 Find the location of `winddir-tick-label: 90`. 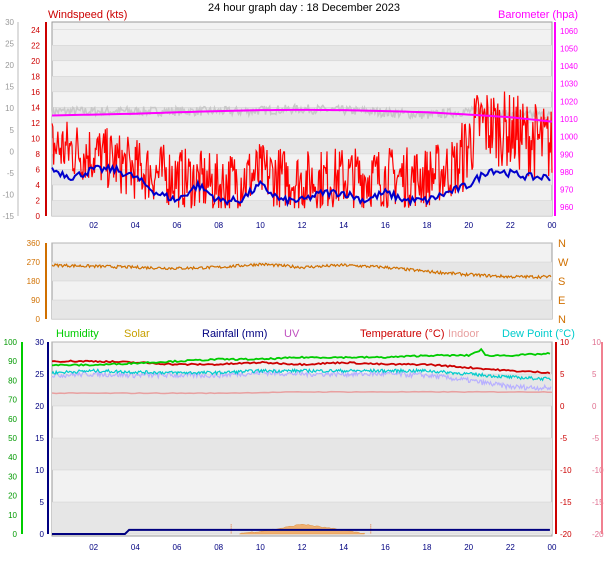

winddir-tick-label: 90 is located at coordinates (35, 300).